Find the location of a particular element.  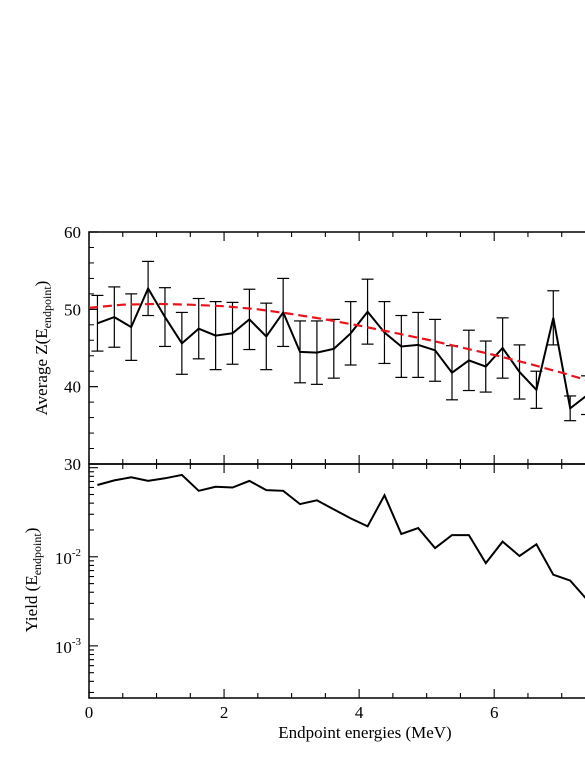

yield-line is located at coordinates (341, 536).